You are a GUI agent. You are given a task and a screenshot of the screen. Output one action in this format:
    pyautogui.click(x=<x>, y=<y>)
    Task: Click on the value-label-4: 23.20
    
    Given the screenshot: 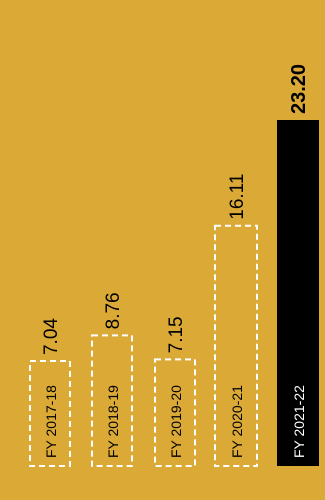 What is the action you would take?
    pyautogui.click(x=299, y=89)
    